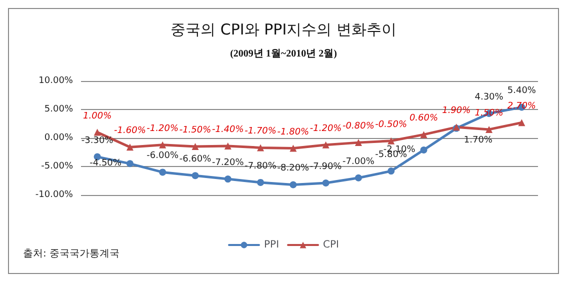 This screenshot has height=282, width=567. I want to click on data-label: -7.20%, so click(228, 163).